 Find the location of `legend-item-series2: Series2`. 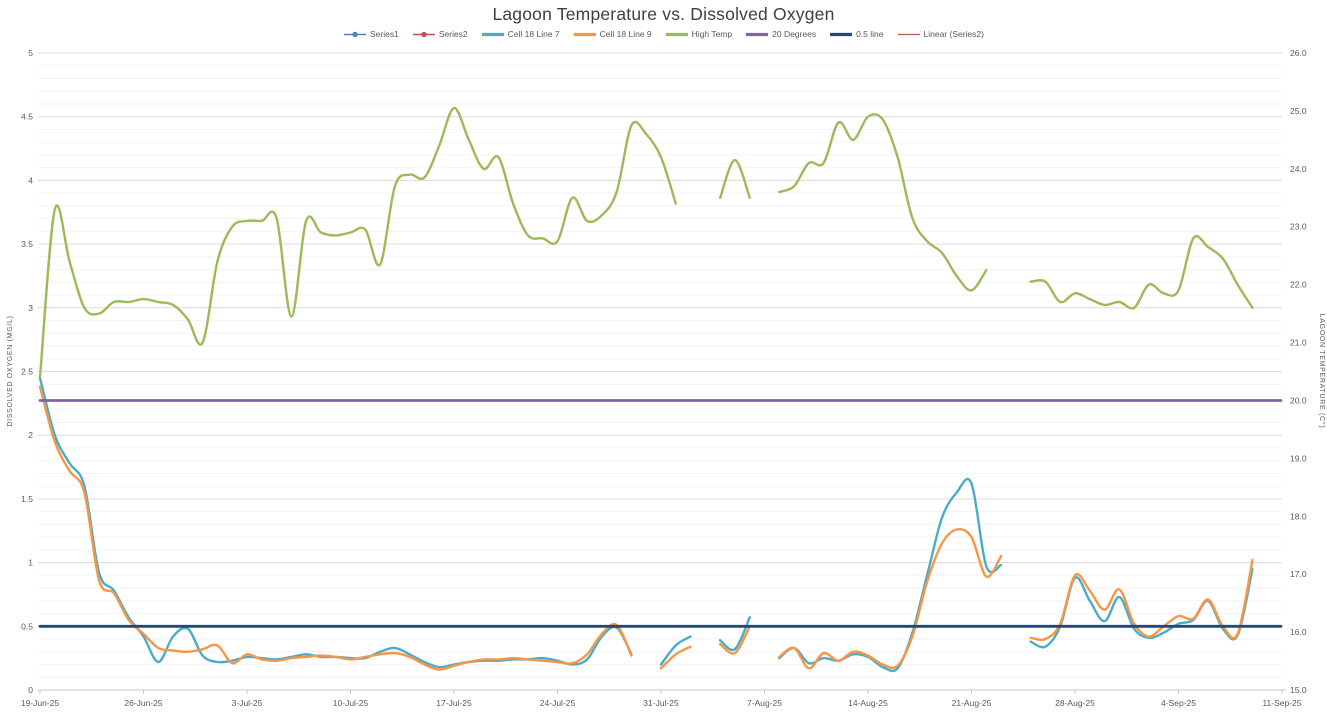

legend-item-series2: Series2 is located at coordinates (440, 34).